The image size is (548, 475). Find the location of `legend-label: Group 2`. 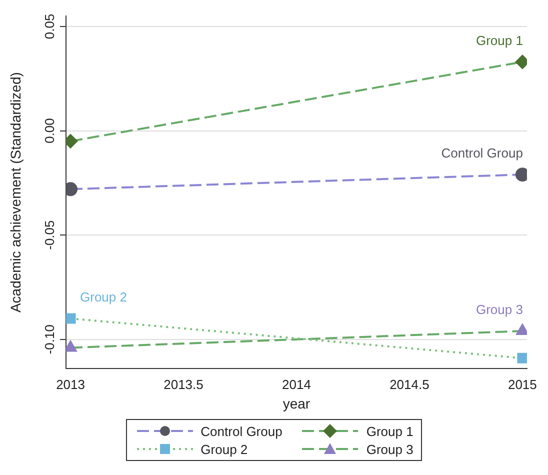

legend-label: Group 2 is located at coordinates (224, 449).